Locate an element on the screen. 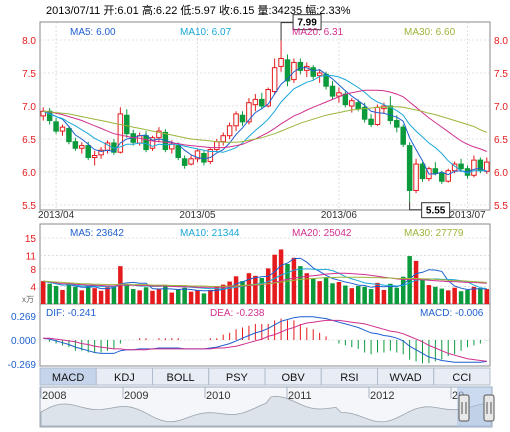 The image size is (510, 432). tab-label: WVAD is located at coordinates (406, 378).